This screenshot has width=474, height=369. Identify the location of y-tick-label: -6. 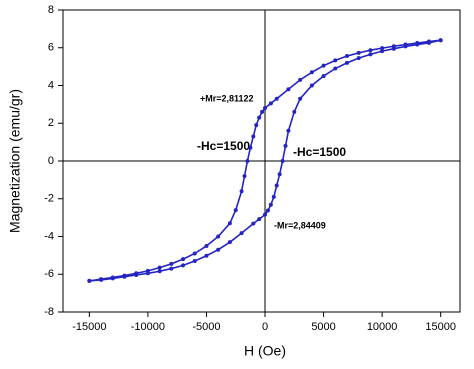
(49, 274).